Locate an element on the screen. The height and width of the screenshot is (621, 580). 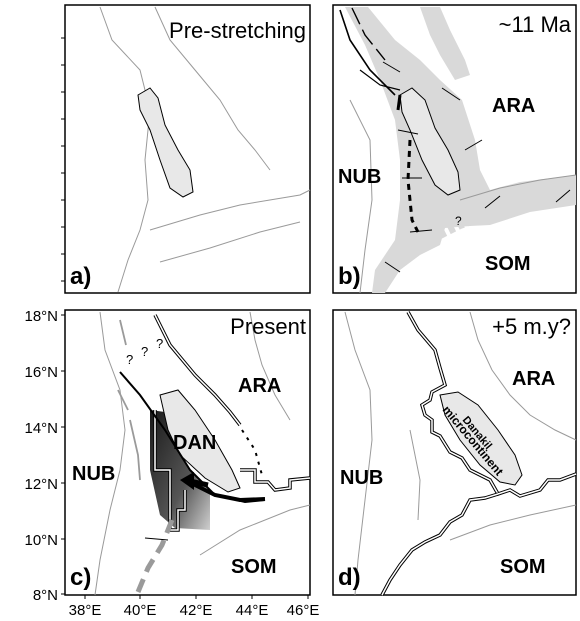
panel-d-letter: d) is located at coordinates (349, 577).